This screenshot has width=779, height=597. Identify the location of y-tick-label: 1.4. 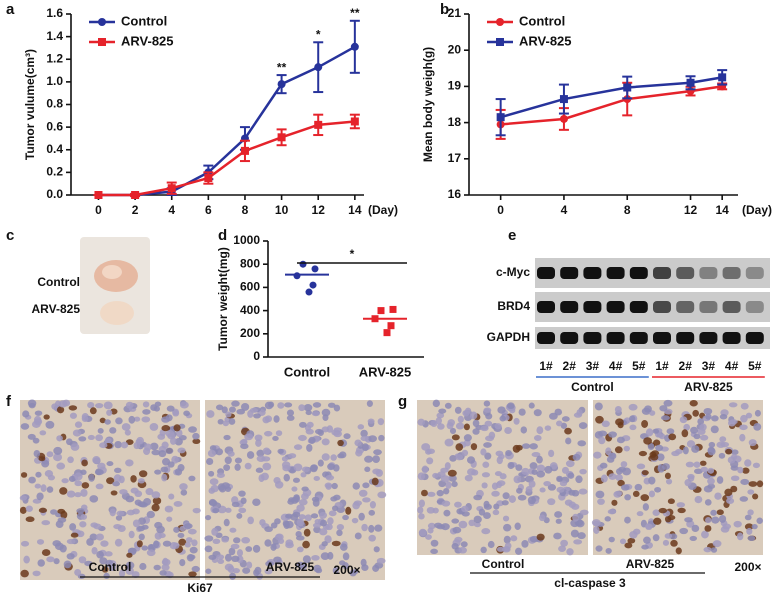
(54, 36).